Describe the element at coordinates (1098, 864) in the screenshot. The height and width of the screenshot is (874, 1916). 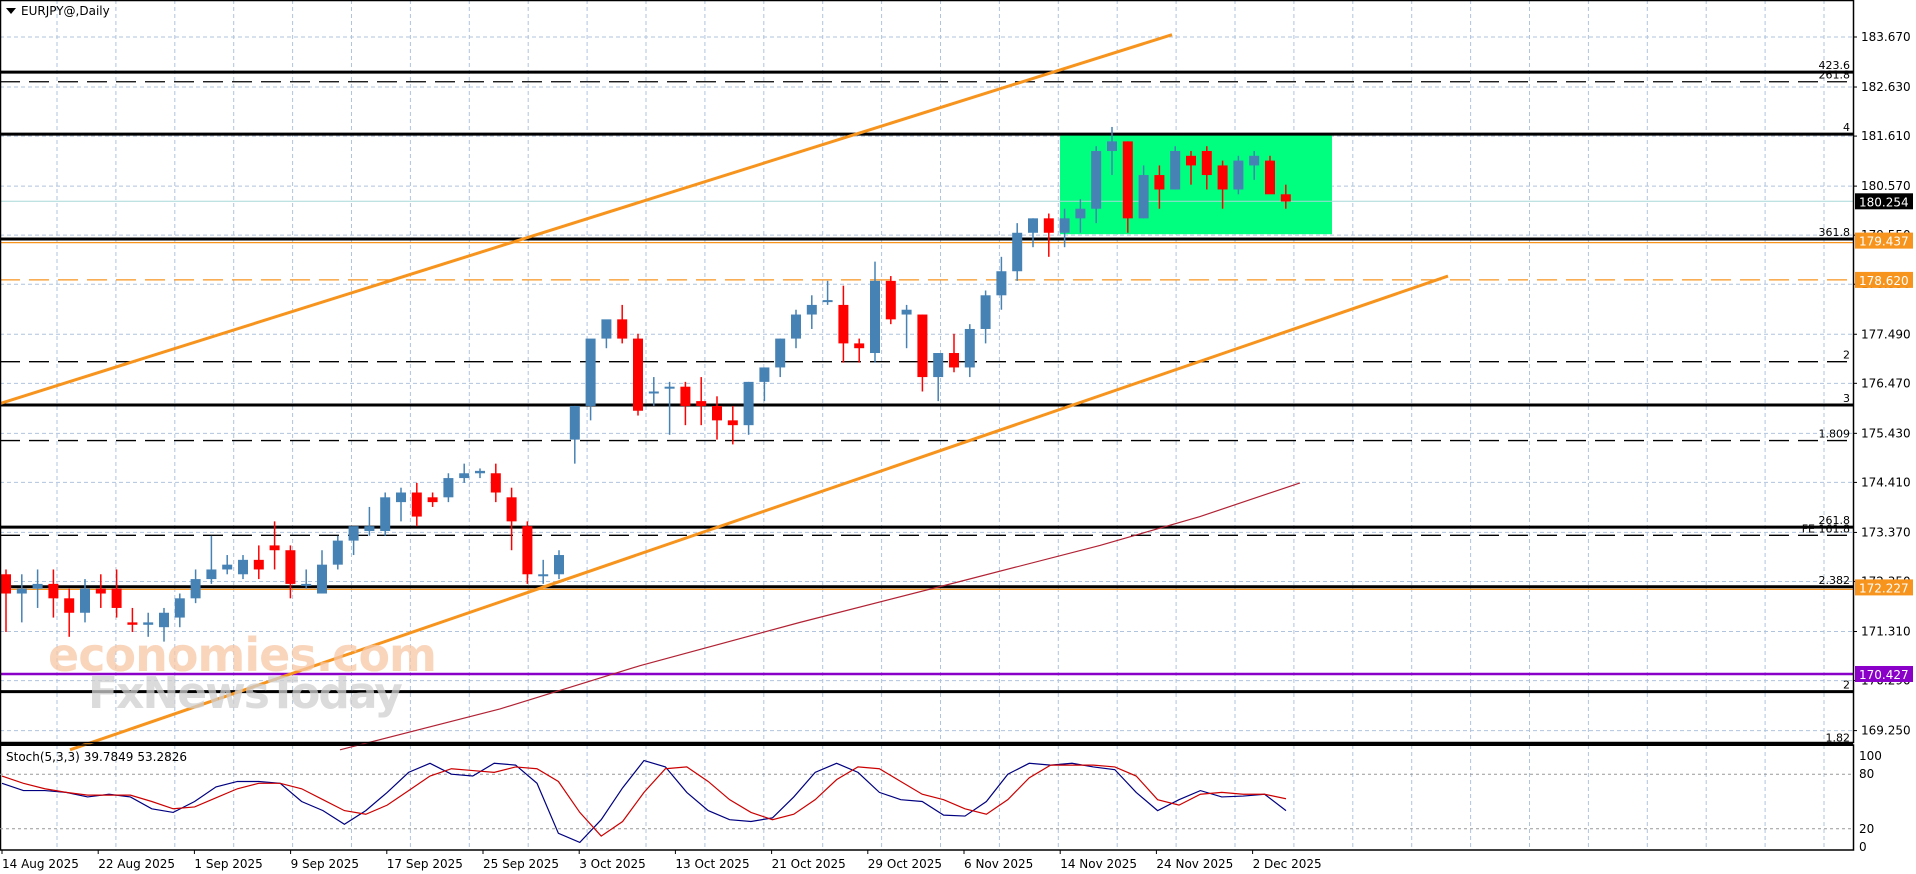
I see `date-label: 14 Nov 2025` at that location.